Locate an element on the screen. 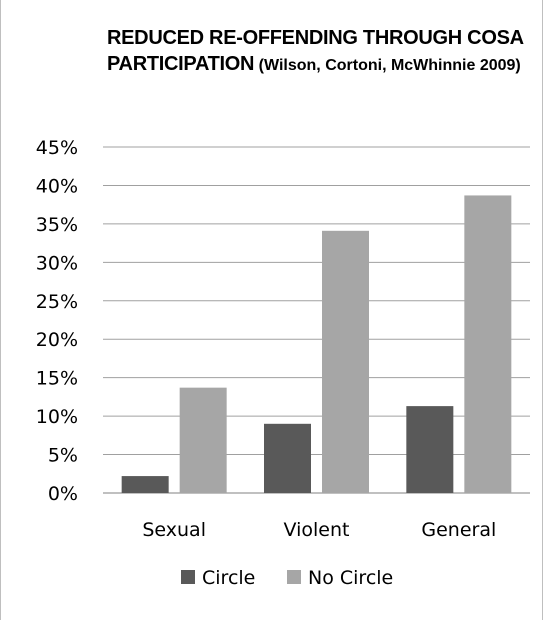 This screenshot has width=544, height=621. legend-label: No Circle is located at coordinates (350, 578).